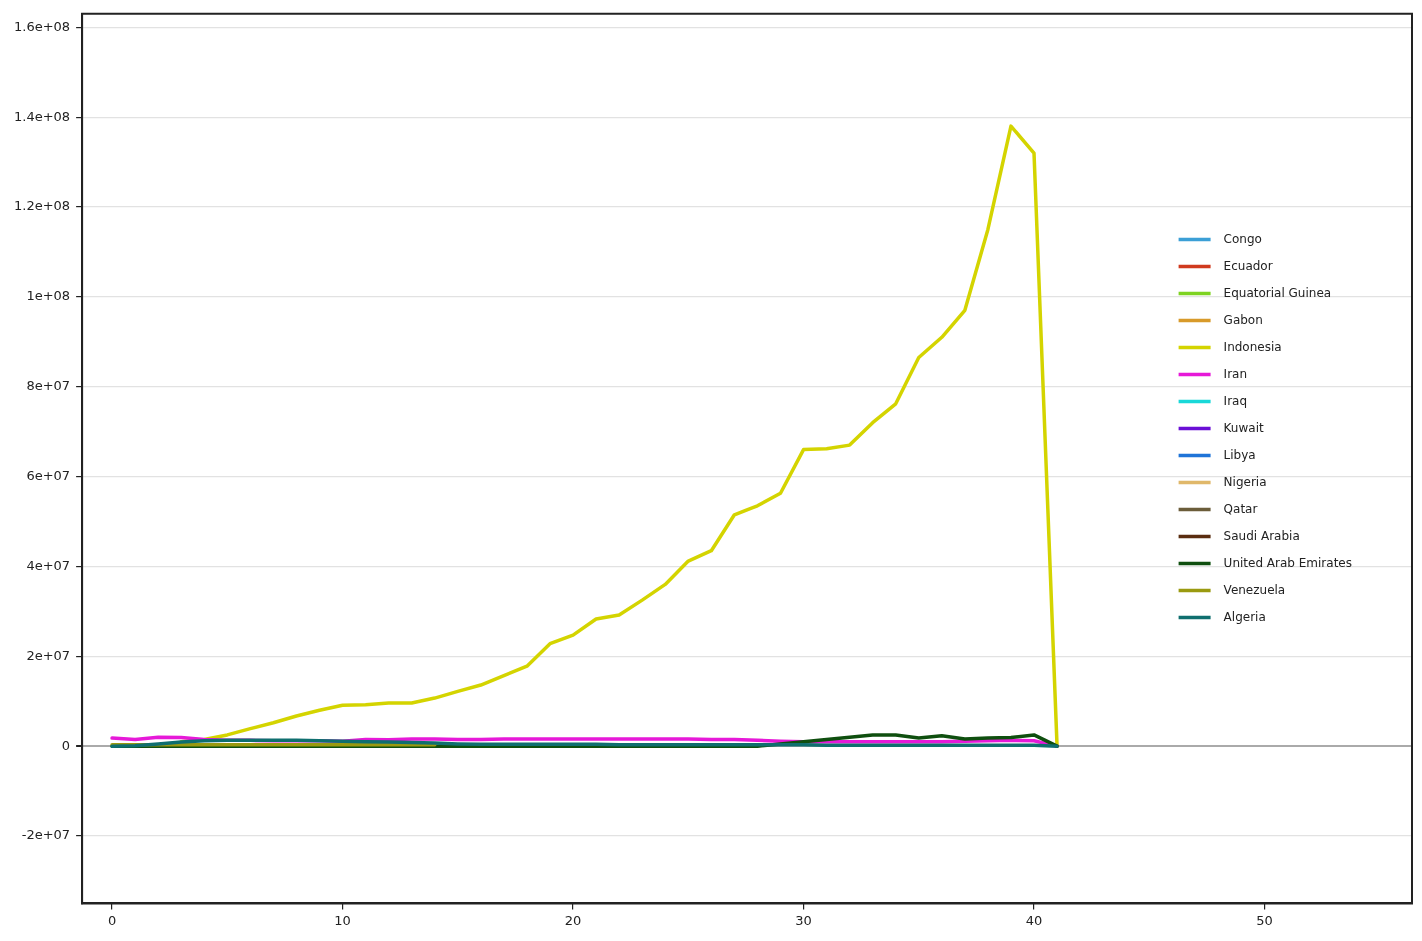 The image size is (1422, 941). Describe the element at coordinates (1244, 616) in the screenshot. I see `legend-label: Algeria` at that location.